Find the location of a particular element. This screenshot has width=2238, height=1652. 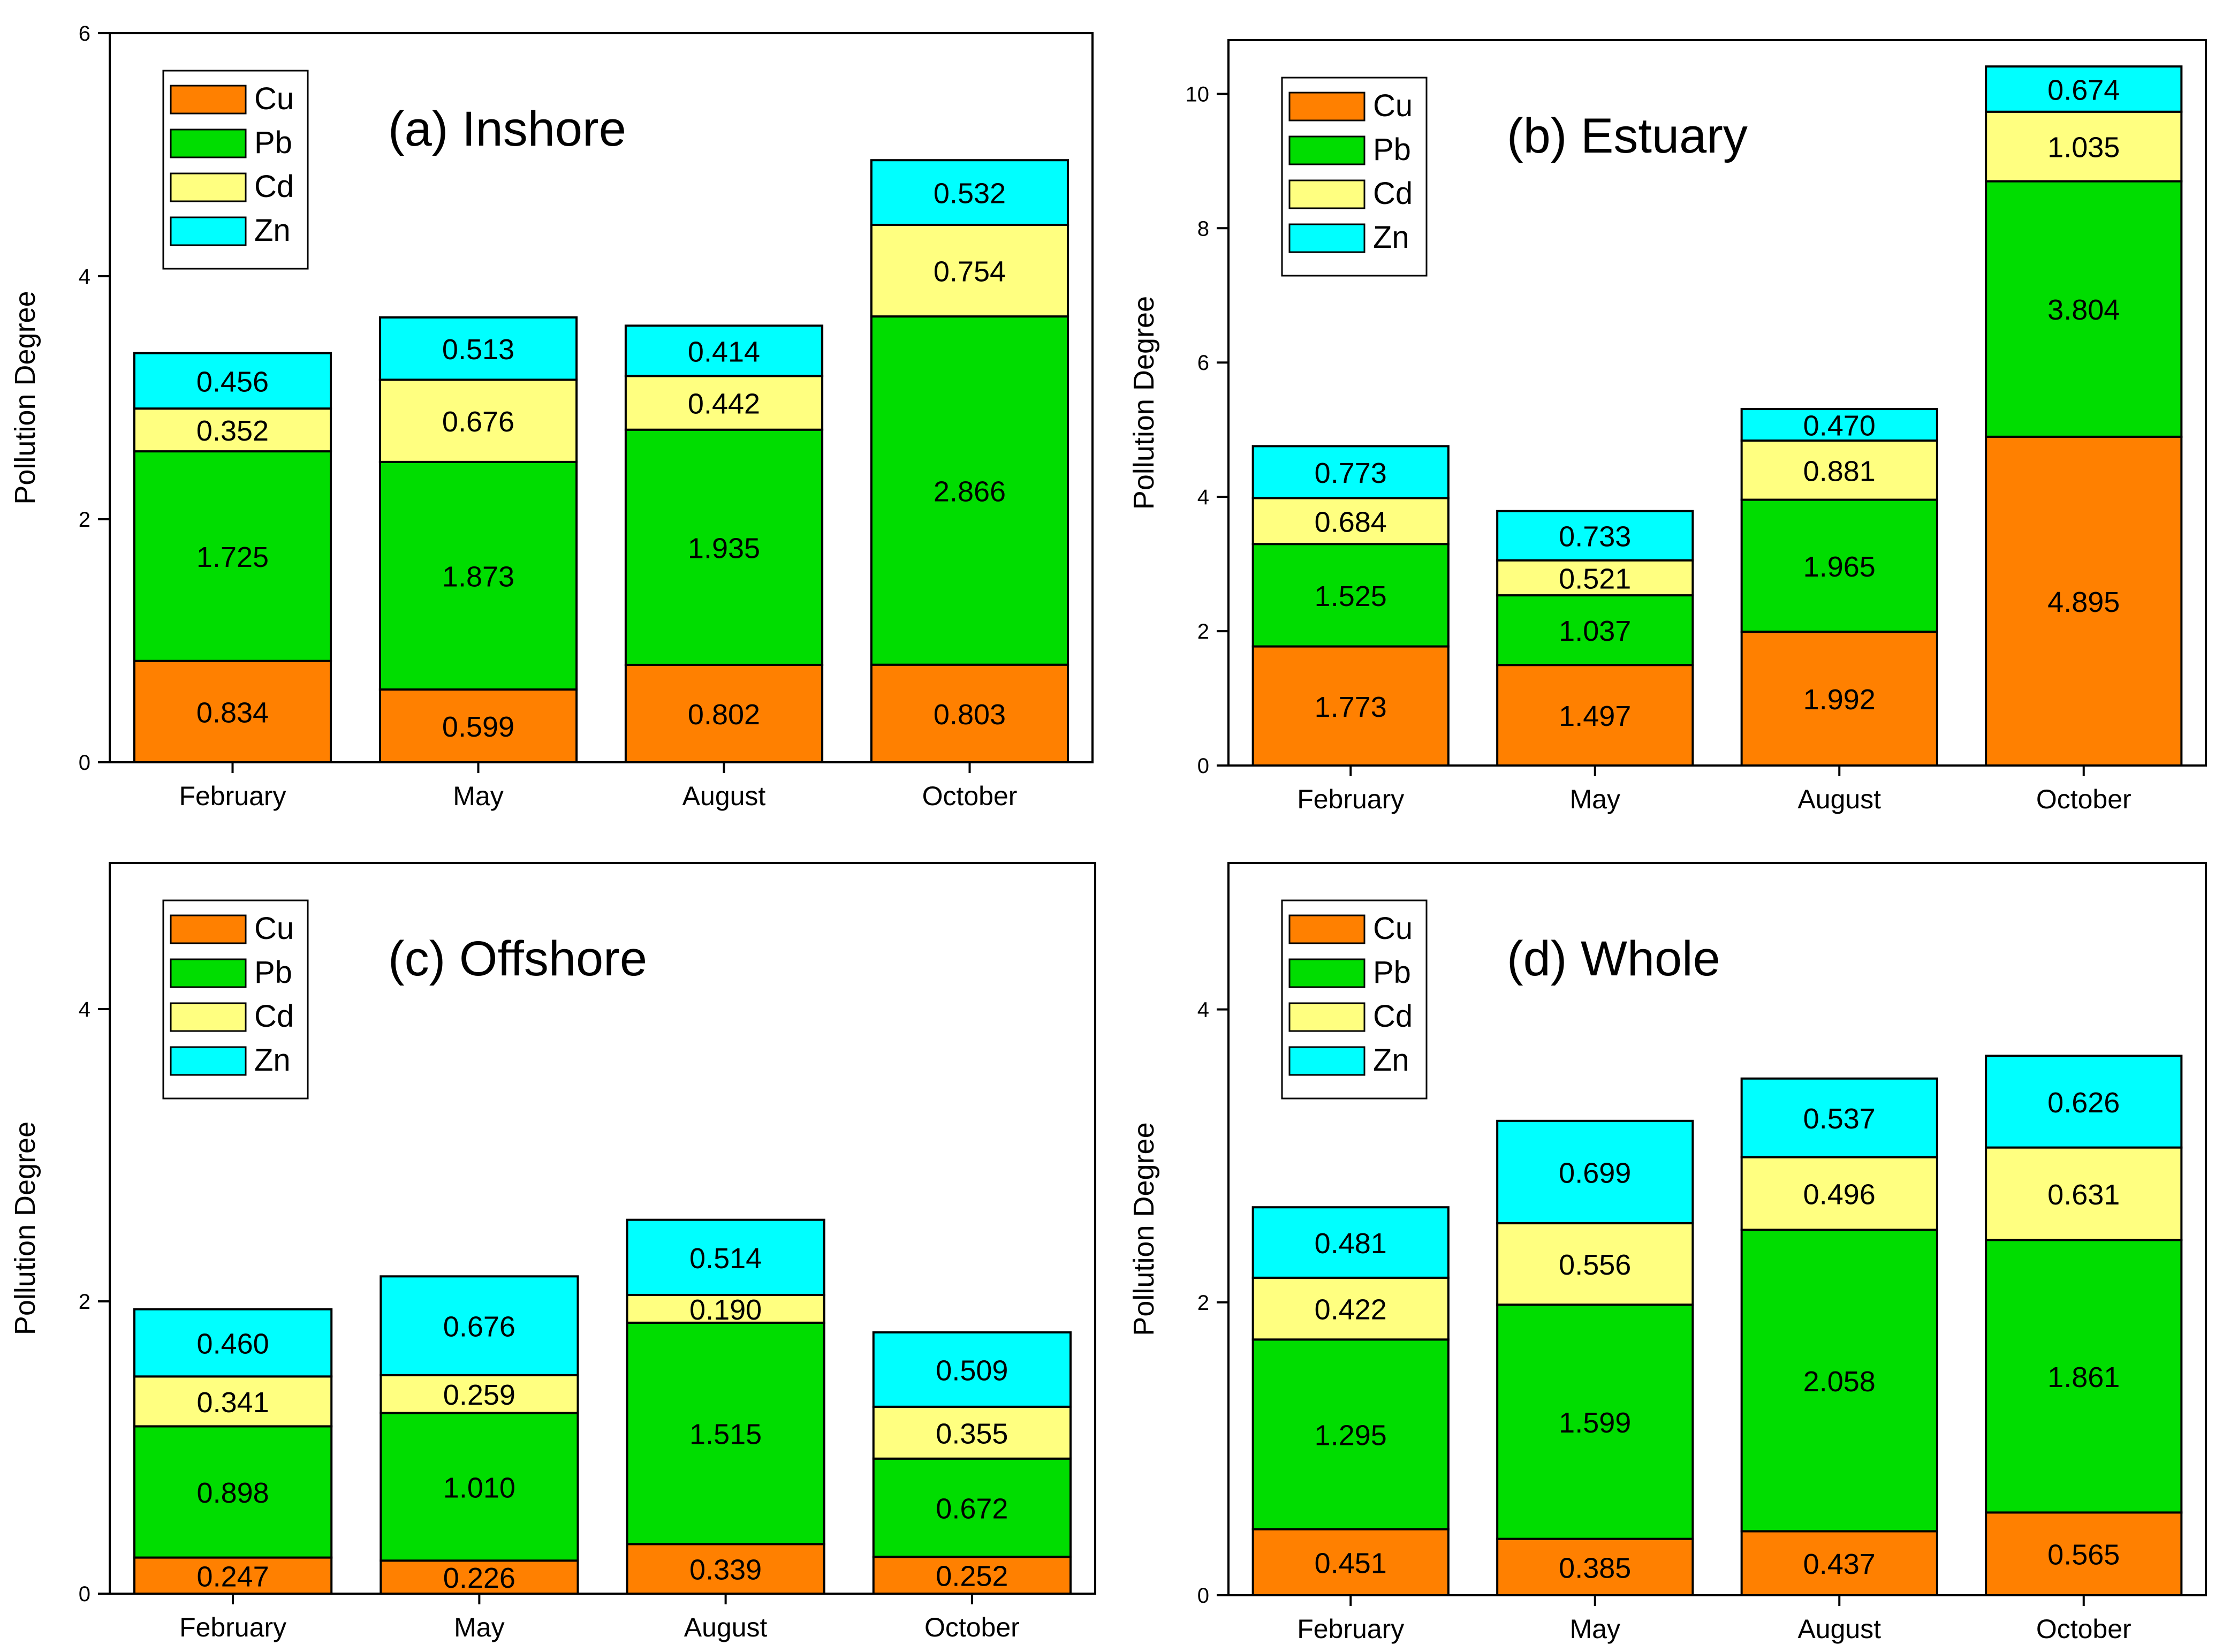

data-label: 0.537 is located at coordinates (1839, 1119).